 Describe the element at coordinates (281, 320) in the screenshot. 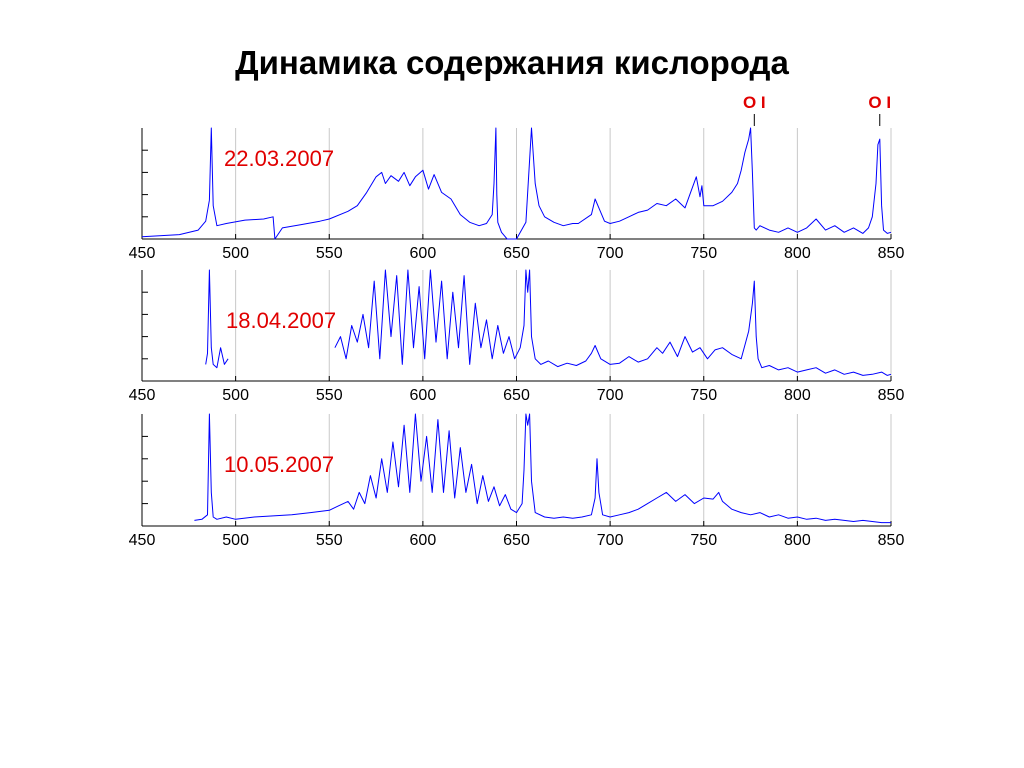

I see `date-label: 18.04.2007` at that location.